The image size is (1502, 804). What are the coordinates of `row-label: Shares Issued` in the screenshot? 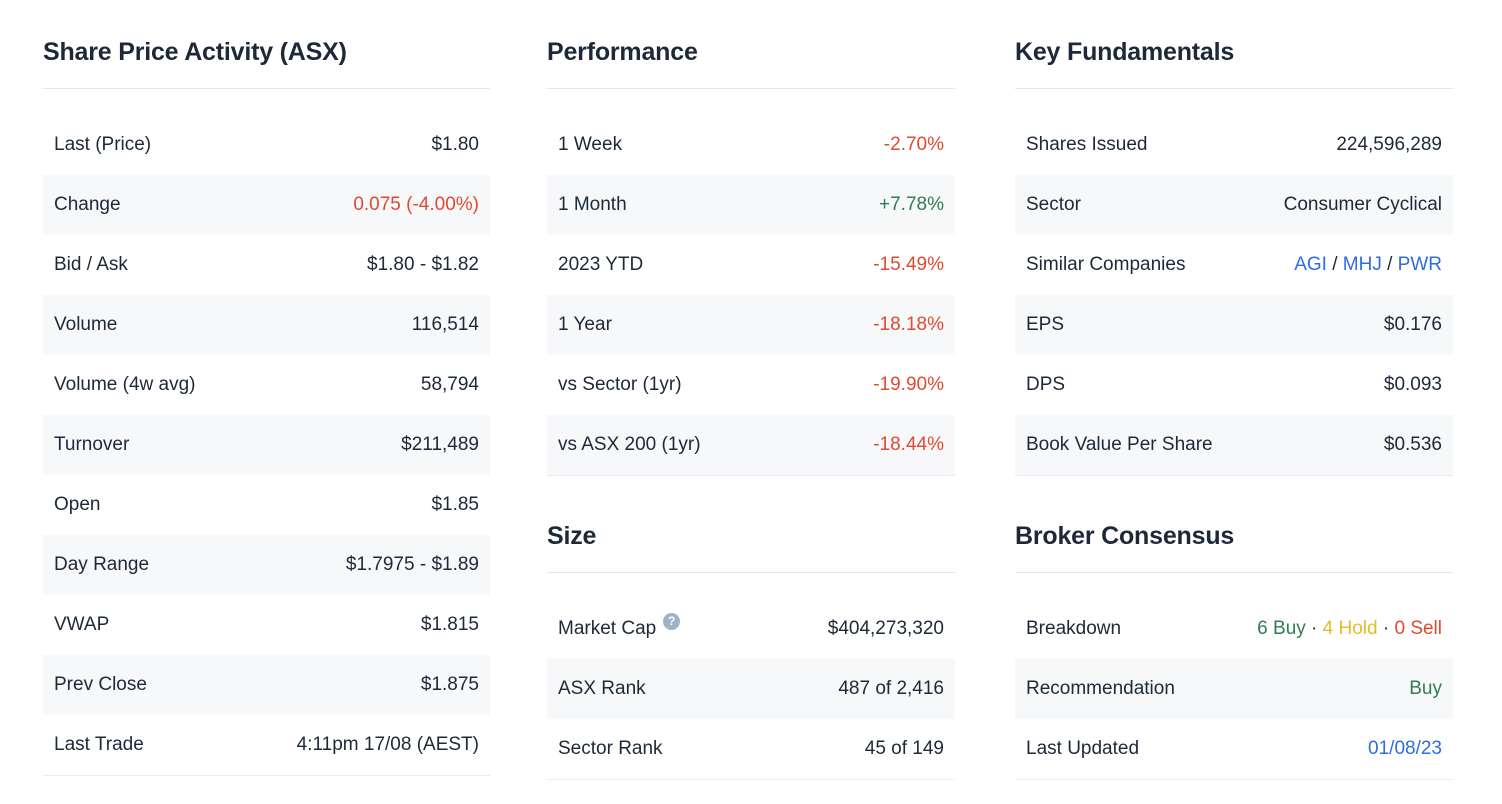 It's located at (1087, 144).